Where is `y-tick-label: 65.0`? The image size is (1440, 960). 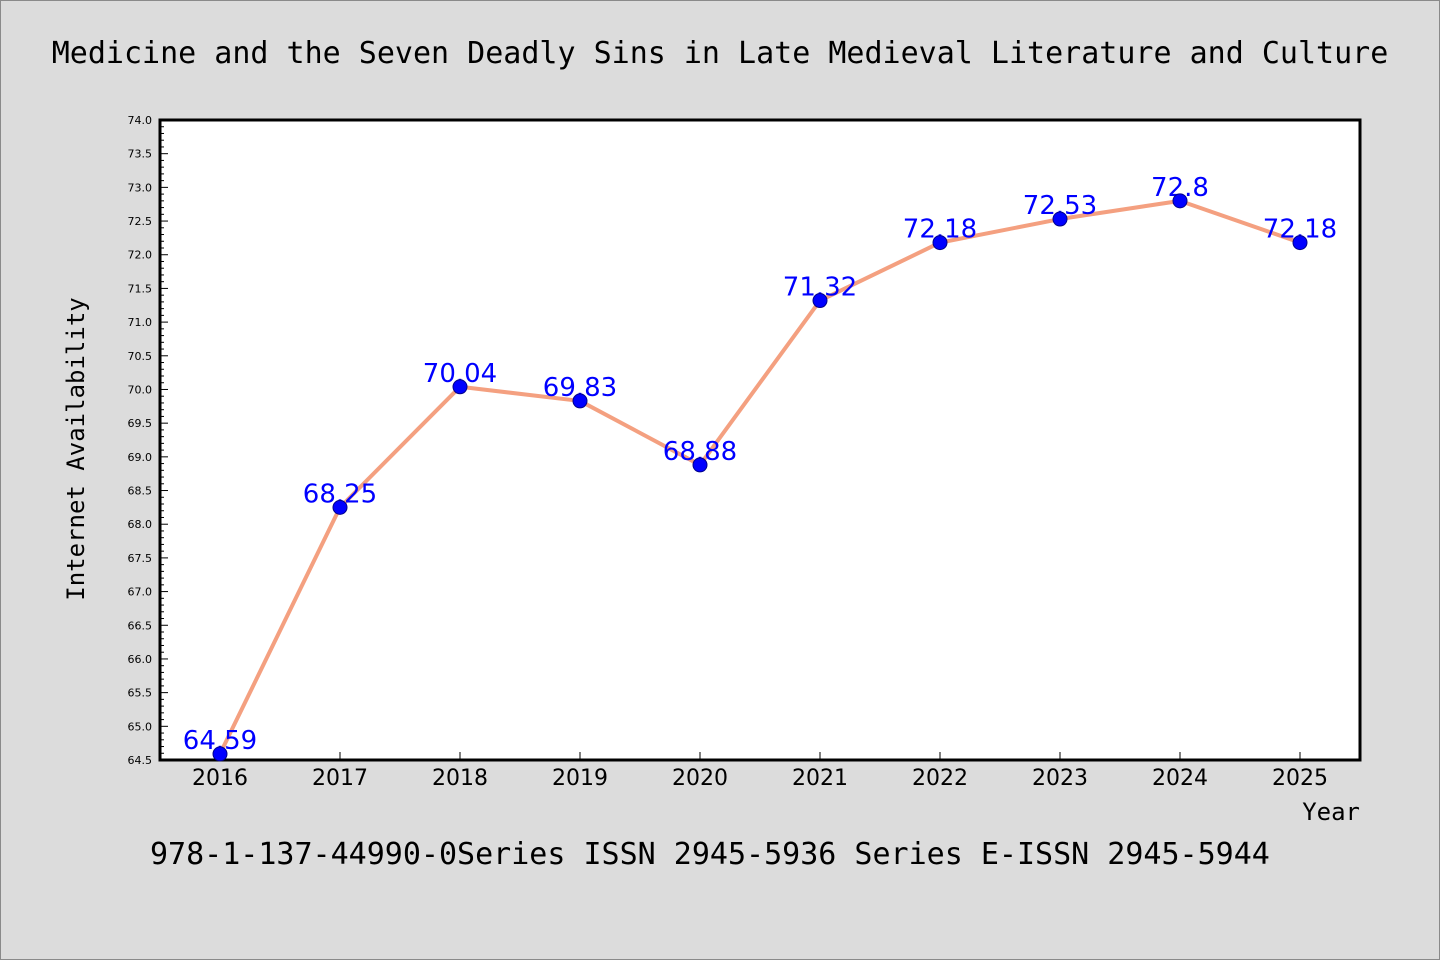
y-tick-label: 65.0 is located at coordinates (140, 726).